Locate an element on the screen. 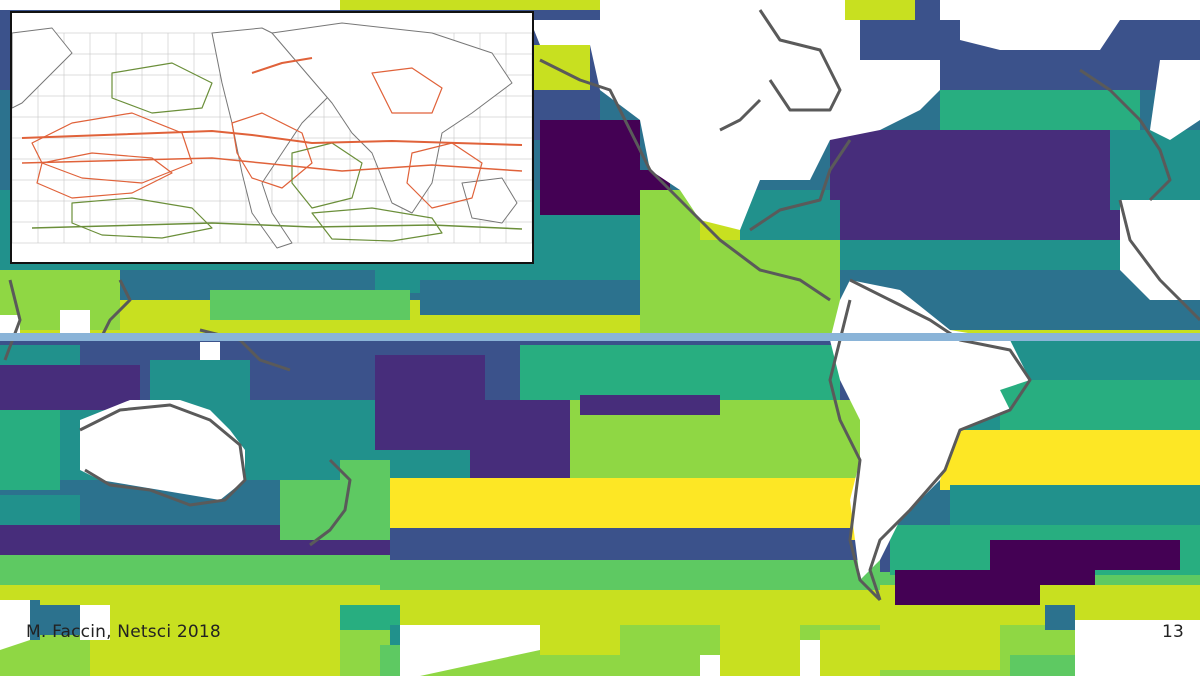 This screenshot has height=680, width=1200. page-number: 13 is located at coordinates (1172, 632).